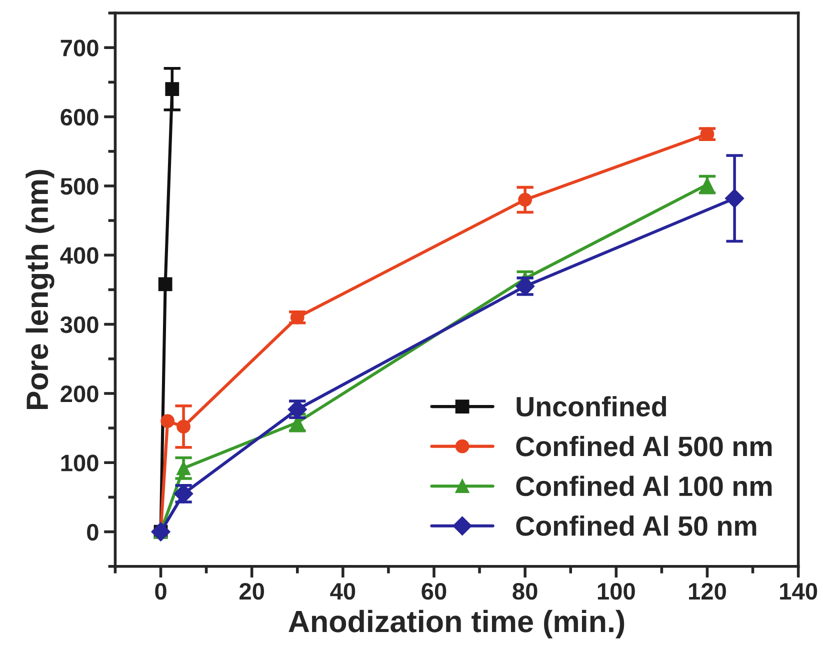 The height and width of the screenshot is (651, 823). I want to click on x-tick-label: 80, so click(525, 591).